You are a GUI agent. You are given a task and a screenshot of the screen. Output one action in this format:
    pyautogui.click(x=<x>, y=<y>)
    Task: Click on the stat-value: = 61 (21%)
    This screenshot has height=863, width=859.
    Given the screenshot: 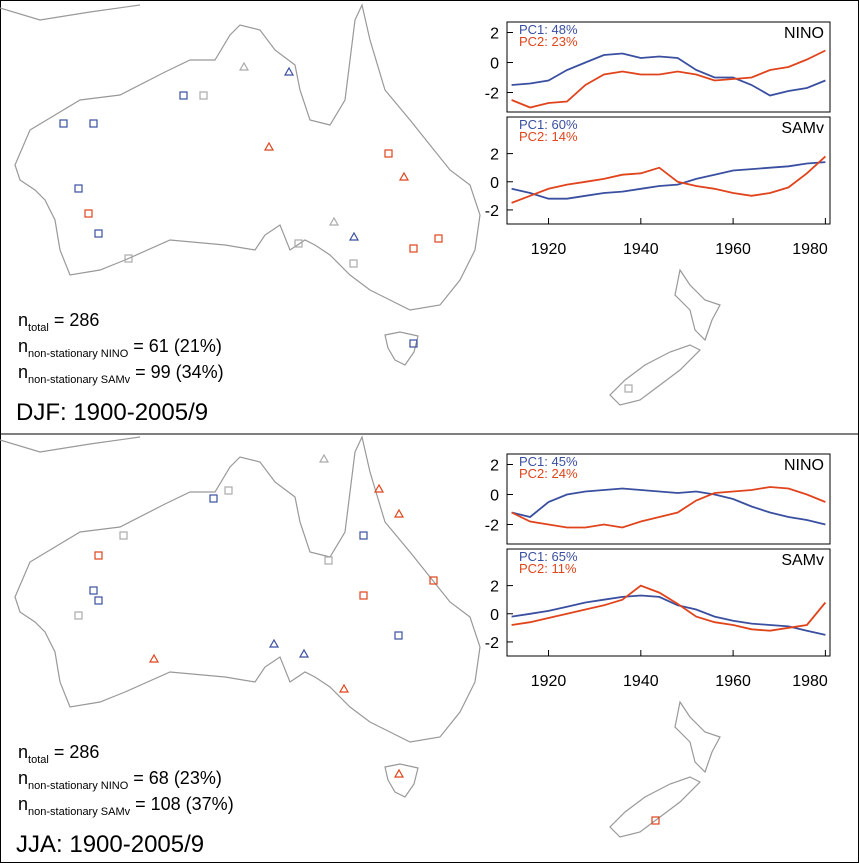 What is the action you would take?
    pyautogui.click(x=177, y=346)
    